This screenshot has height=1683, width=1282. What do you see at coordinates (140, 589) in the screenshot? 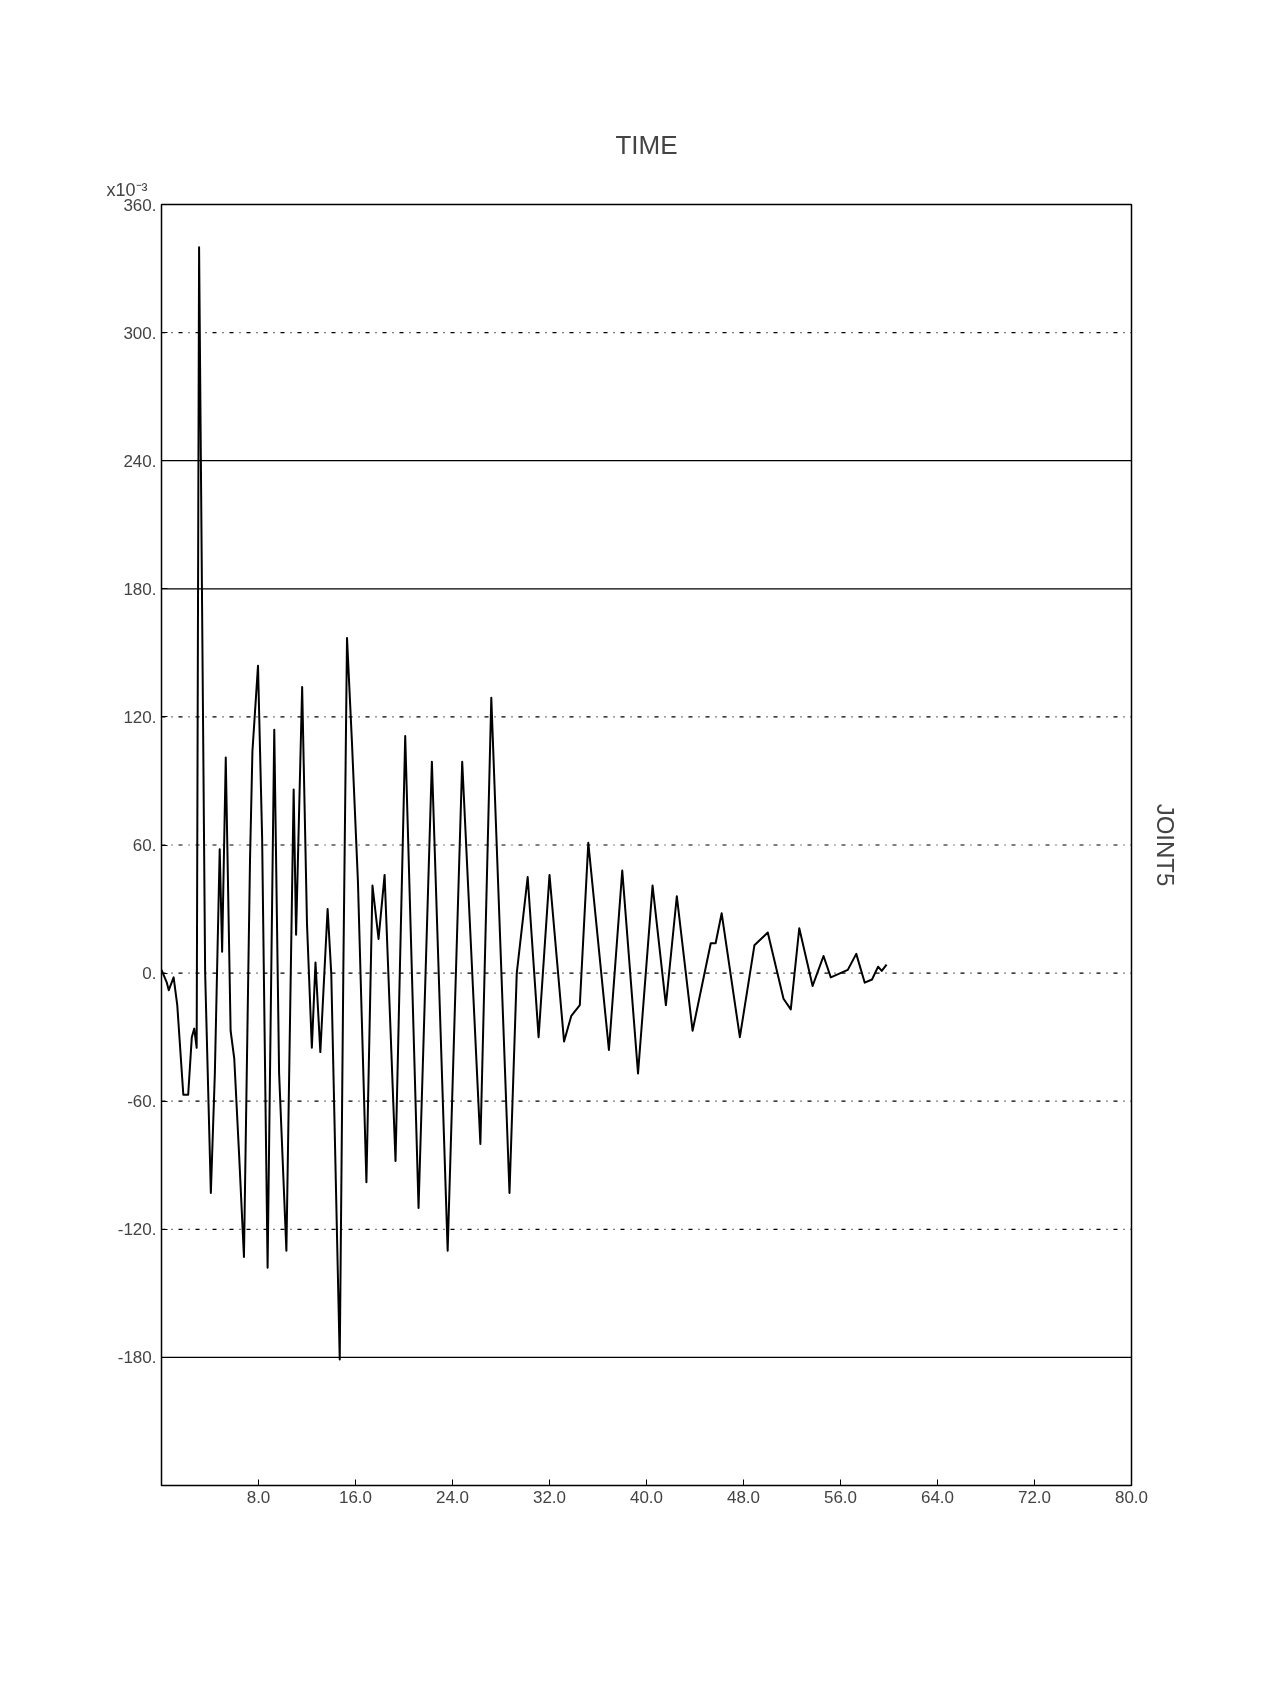
I see `y-tick-label: 180.` at bounding box center [140, 589].